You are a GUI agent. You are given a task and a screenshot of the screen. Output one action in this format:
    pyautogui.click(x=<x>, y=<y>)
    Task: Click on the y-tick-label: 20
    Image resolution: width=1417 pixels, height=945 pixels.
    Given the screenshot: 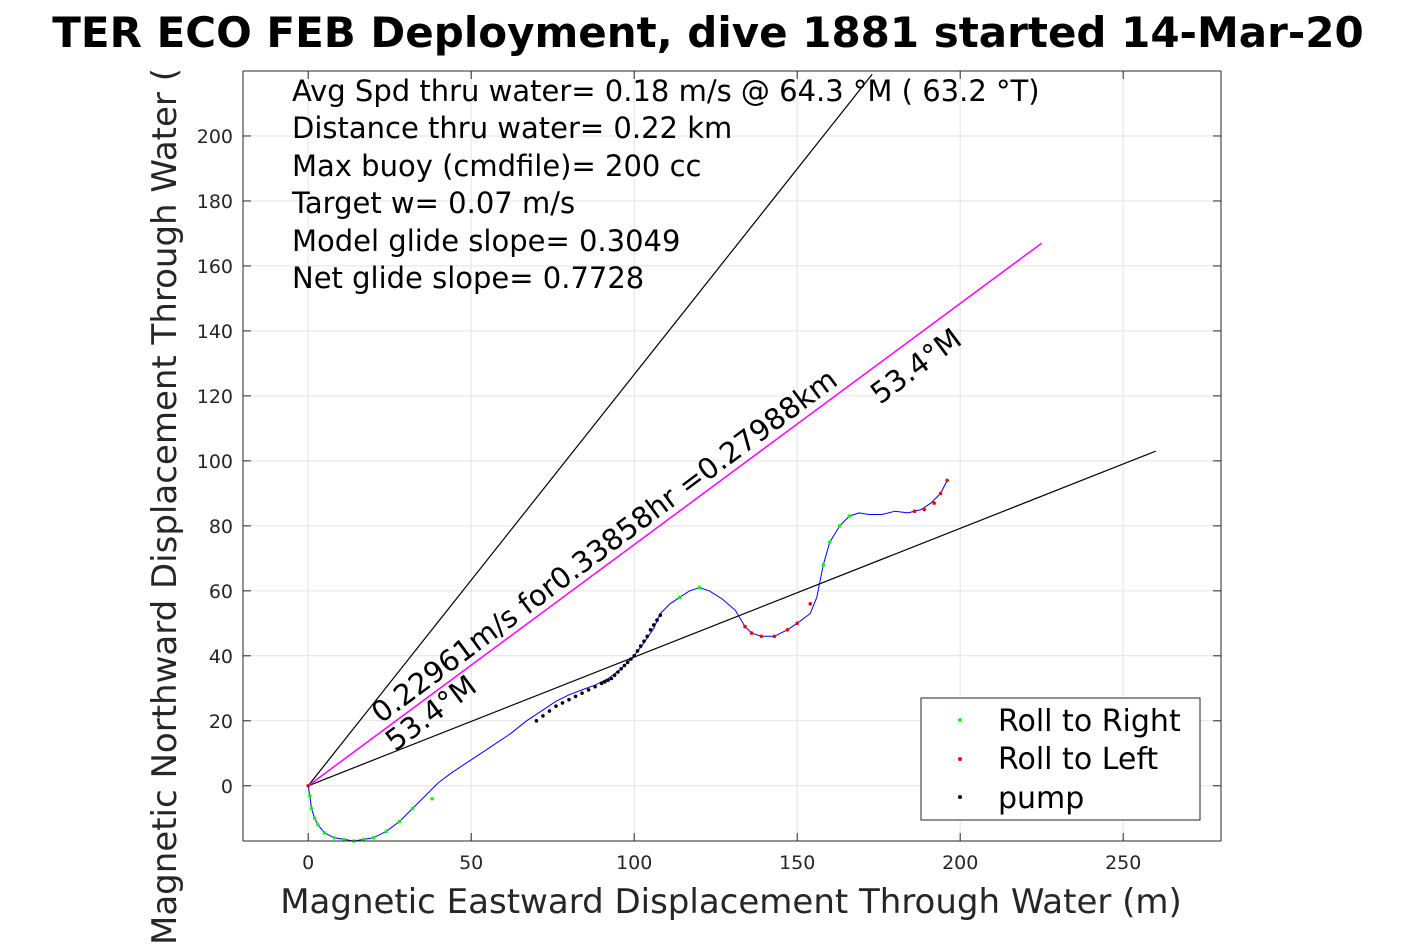 What is the action you would take?
    pyautogui.click(x=221, y=722)
    